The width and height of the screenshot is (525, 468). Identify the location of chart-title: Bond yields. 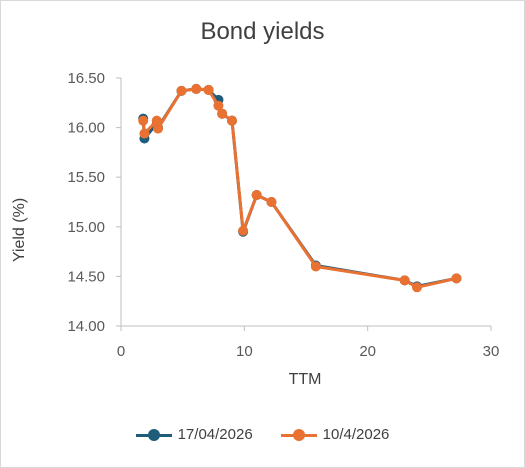
(262, 31).